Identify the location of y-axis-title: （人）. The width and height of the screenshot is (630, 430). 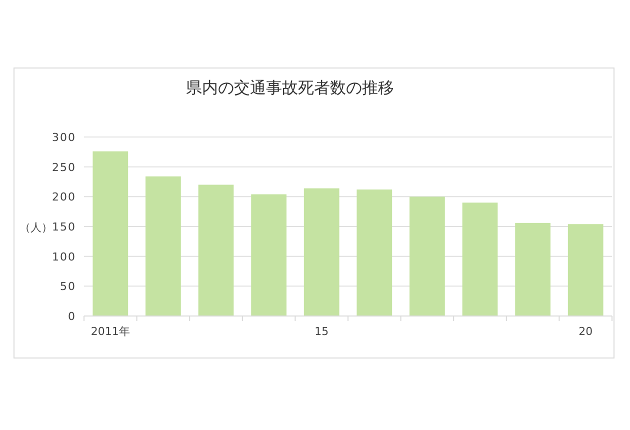
(36, 227).